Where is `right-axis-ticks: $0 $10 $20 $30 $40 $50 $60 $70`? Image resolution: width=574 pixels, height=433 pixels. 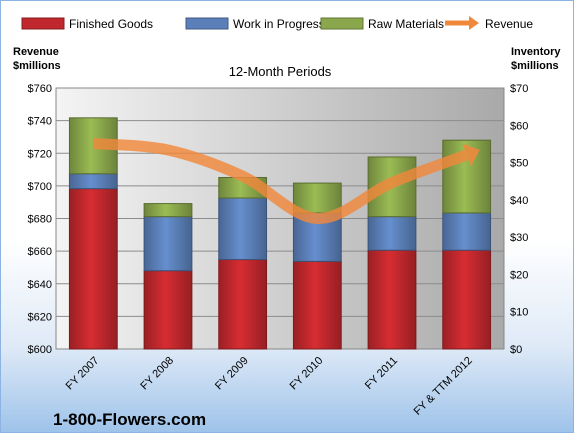
right-axis-ticks: $0 $10 $20 $30 $40 $50 $60 $70 is located at coordinates (519, 219).